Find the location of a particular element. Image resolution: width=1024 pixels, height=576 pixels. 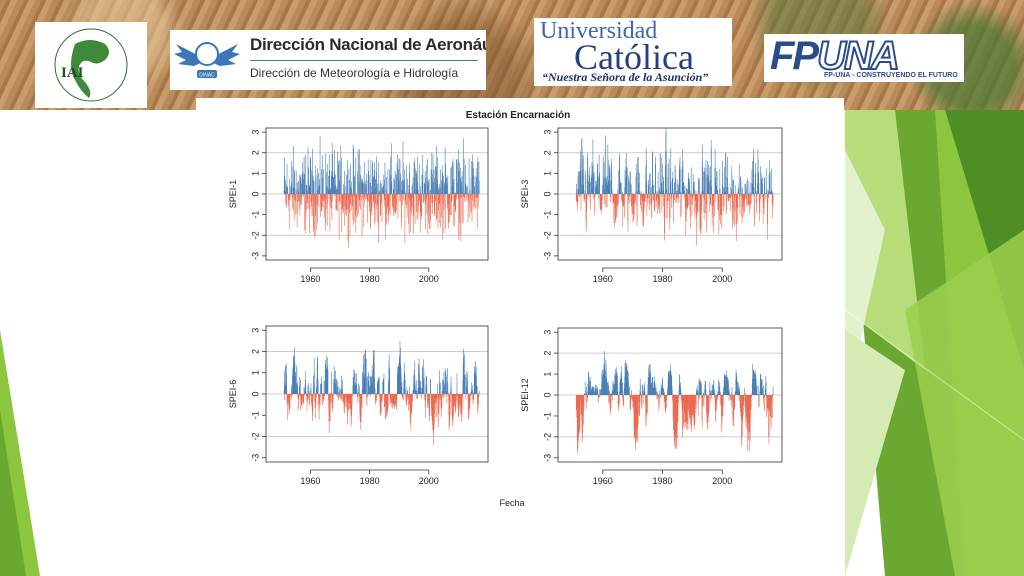

panel-spei-3: -3 -2 -1 0 1 2 3 SPEI-3 1960 1980 2000 is located at coordinates (651, 205).